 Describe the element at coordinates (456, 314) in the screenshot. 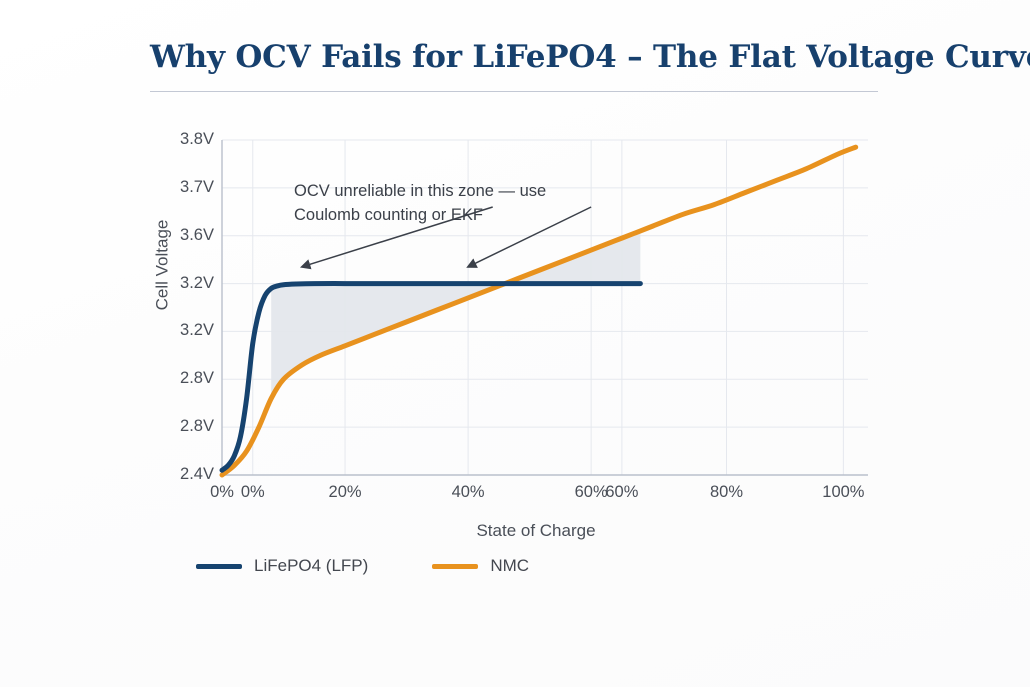

I see `shaded-uncertainty-zone` at that location.